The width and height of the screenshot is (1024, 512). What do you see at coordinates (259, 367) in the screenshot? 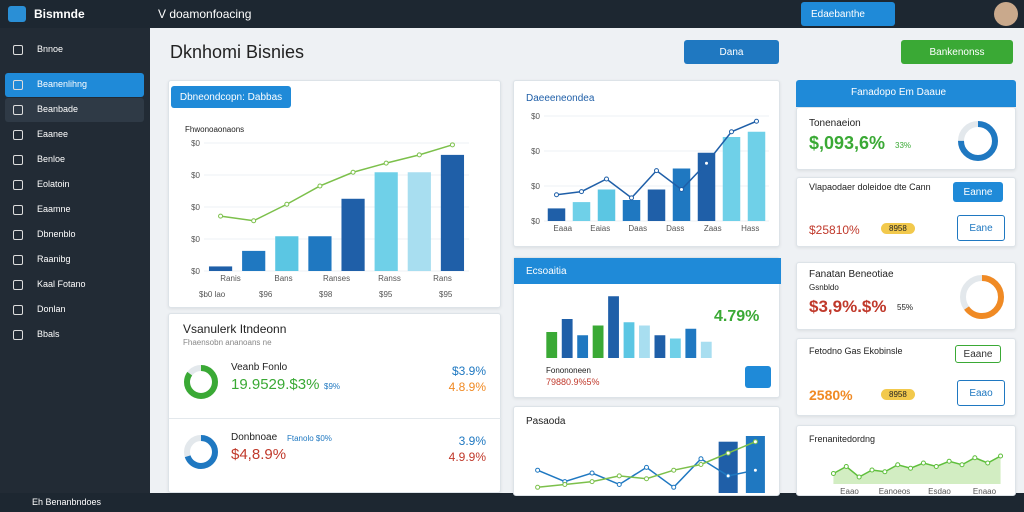
I see `row-label: Veanb Fonlo` at bounding box center [259, 367].